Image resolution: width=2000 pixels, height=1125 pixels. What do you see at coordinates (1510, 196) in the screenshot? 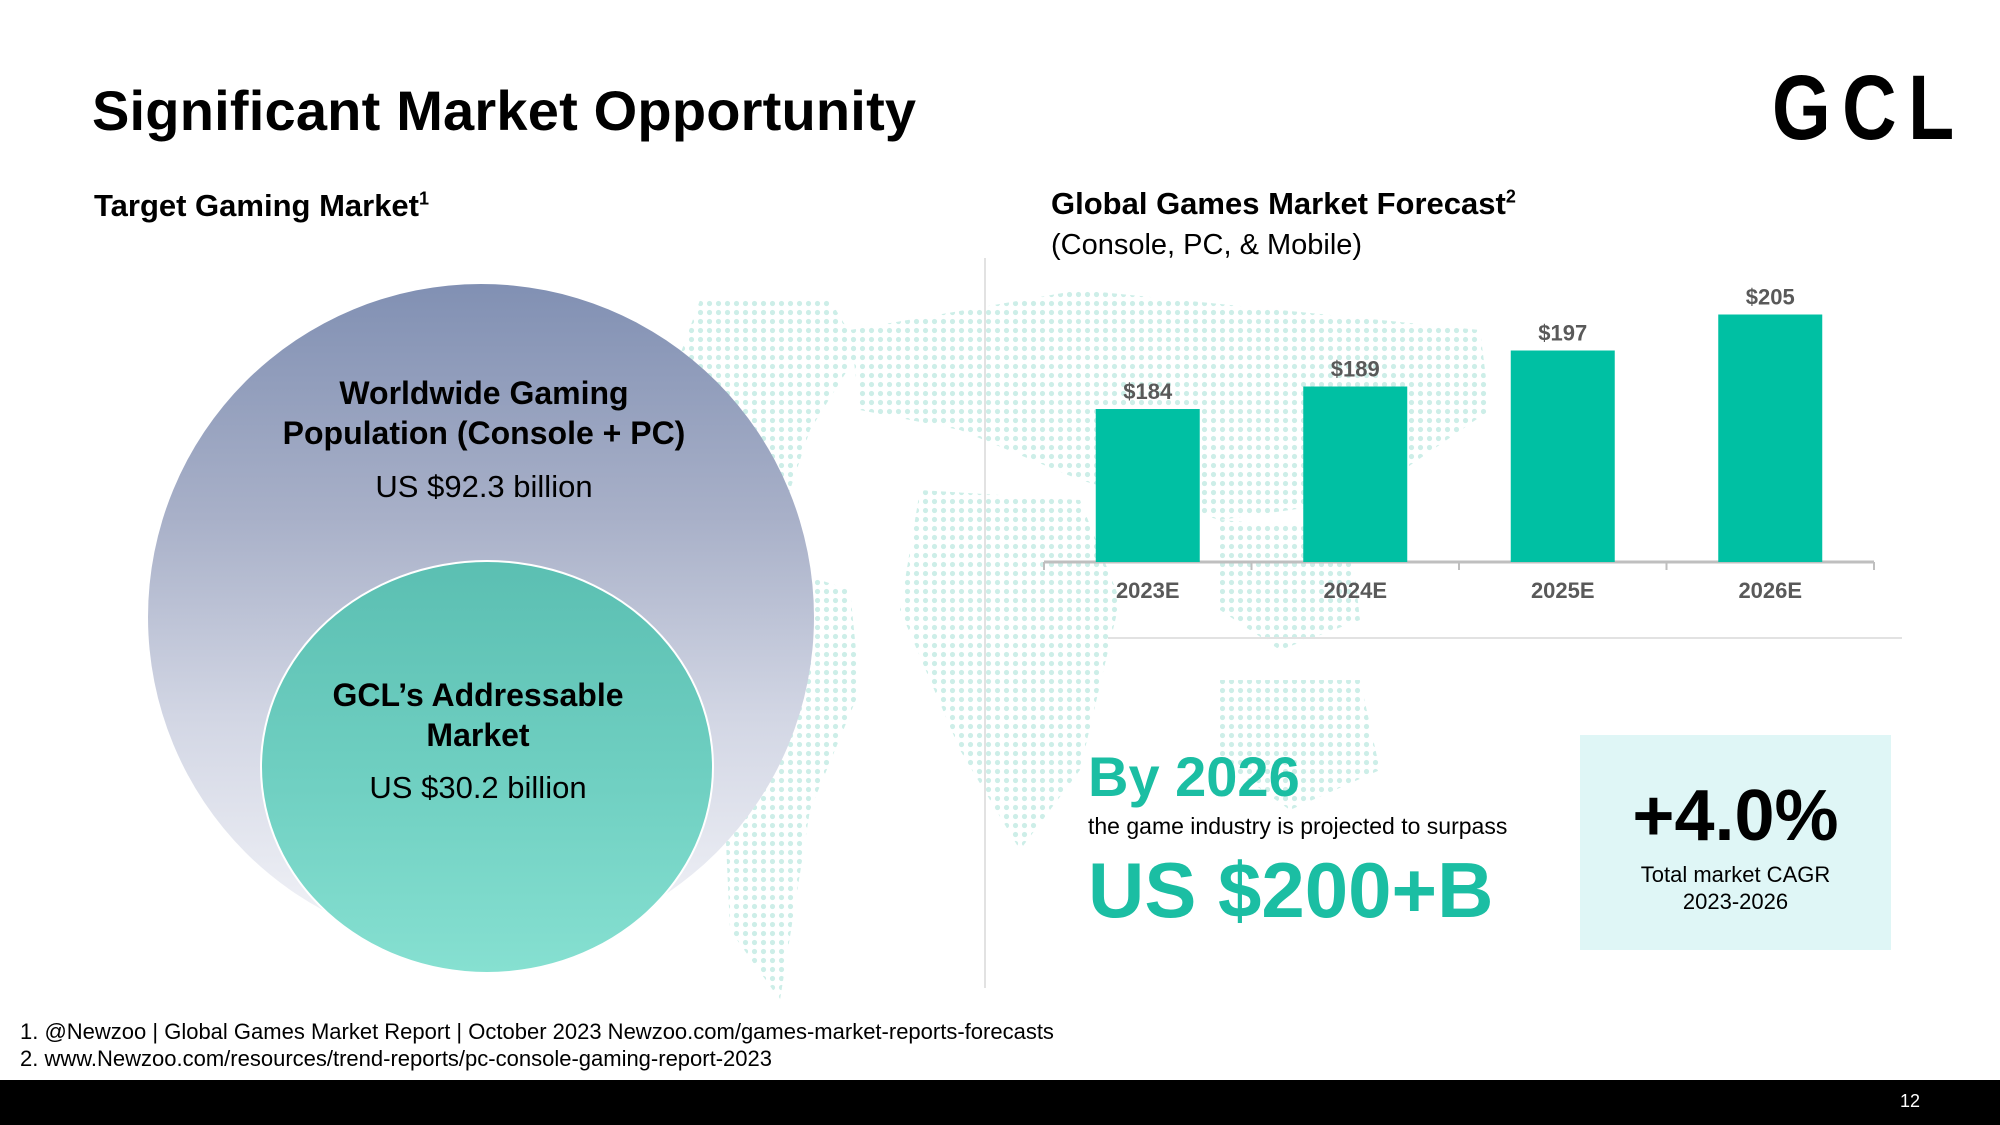
I see `footnote-ref-2: 2` at bounding box center [1510, 196].